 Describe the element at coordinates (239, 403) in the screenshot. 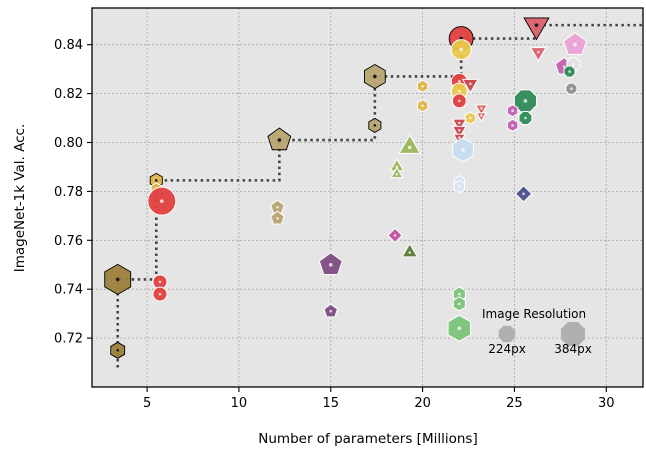

I see `x-tick-label: 10` at that location.